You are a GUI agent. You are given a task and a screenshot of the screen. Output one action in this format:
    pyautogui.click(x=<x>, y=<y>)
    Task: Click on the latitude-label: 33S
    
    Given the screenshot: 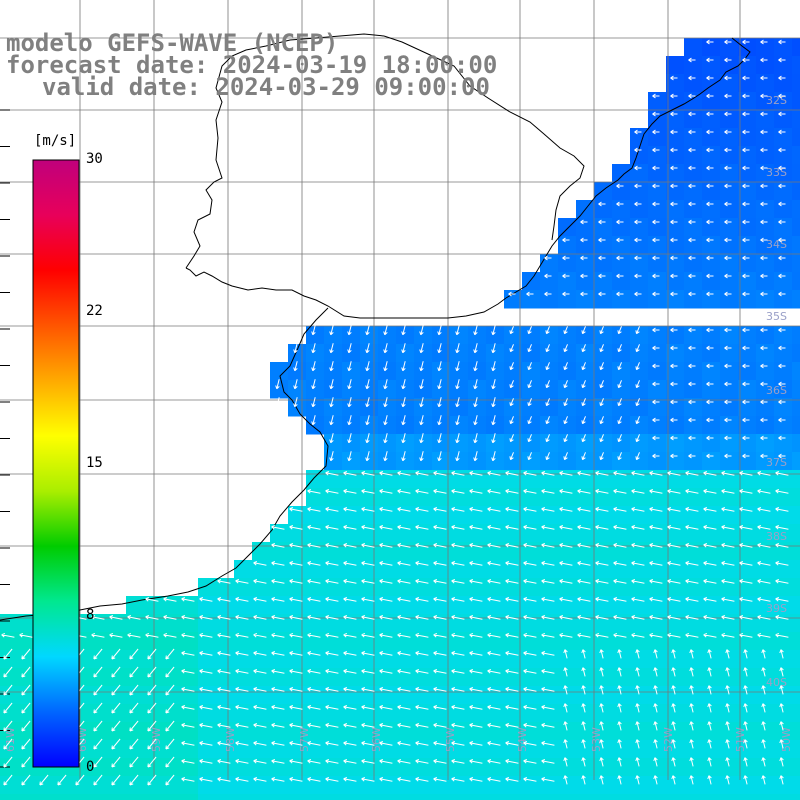 What is the action you would take?
    pyautogui.click(x=776, y=172)
    